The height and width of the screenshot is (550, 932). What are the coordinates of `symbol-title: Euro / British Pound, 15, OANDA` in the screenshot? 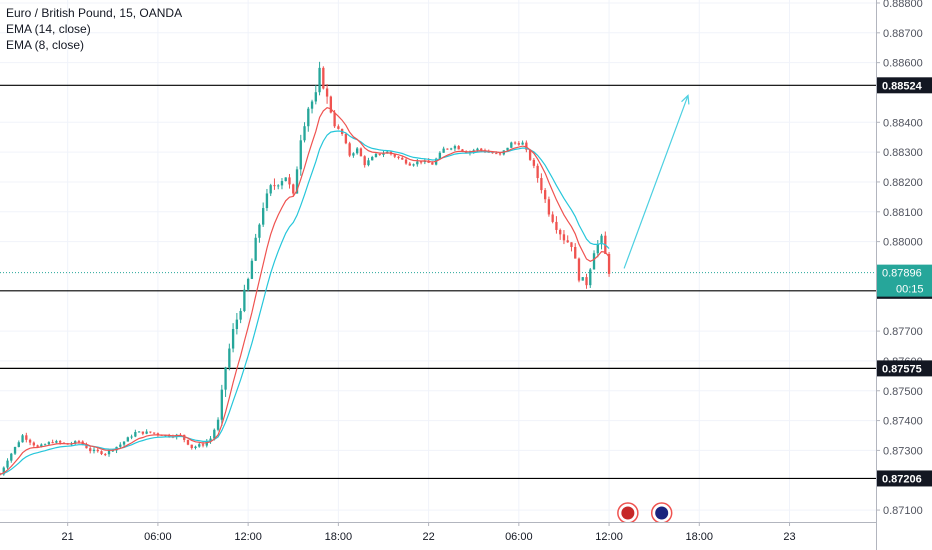 It's located at (94, 13).